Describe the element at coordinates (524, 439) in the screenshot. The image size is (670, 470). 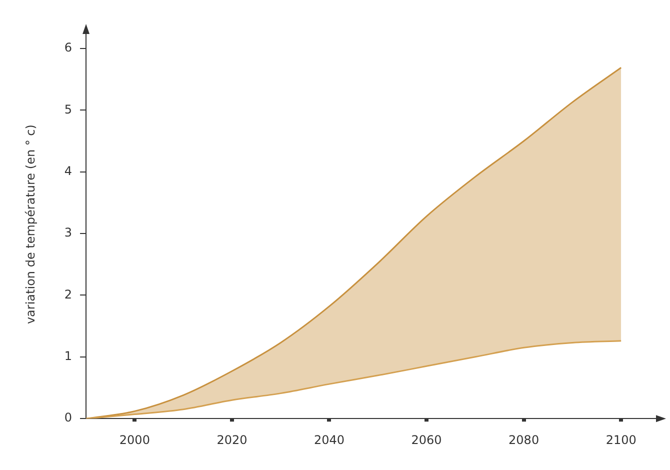
I see `x-tick-label: 2080` at that location.